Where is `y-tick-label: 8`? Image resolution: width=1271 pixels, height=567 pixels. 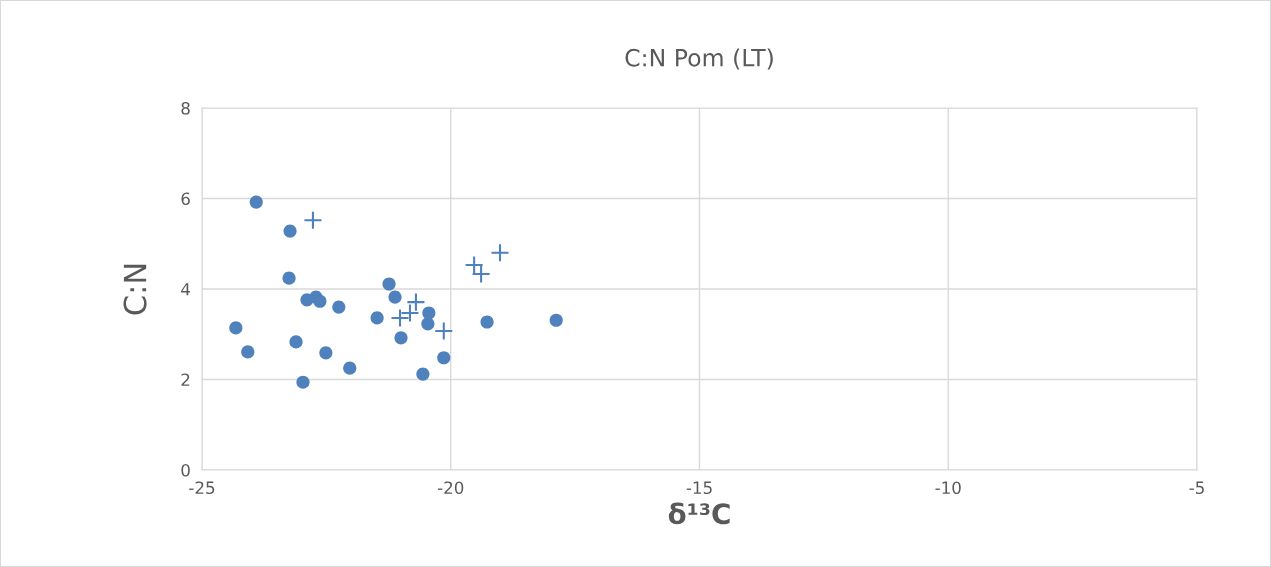 y-tick-label: 8 is located at coordinates (185, 108).